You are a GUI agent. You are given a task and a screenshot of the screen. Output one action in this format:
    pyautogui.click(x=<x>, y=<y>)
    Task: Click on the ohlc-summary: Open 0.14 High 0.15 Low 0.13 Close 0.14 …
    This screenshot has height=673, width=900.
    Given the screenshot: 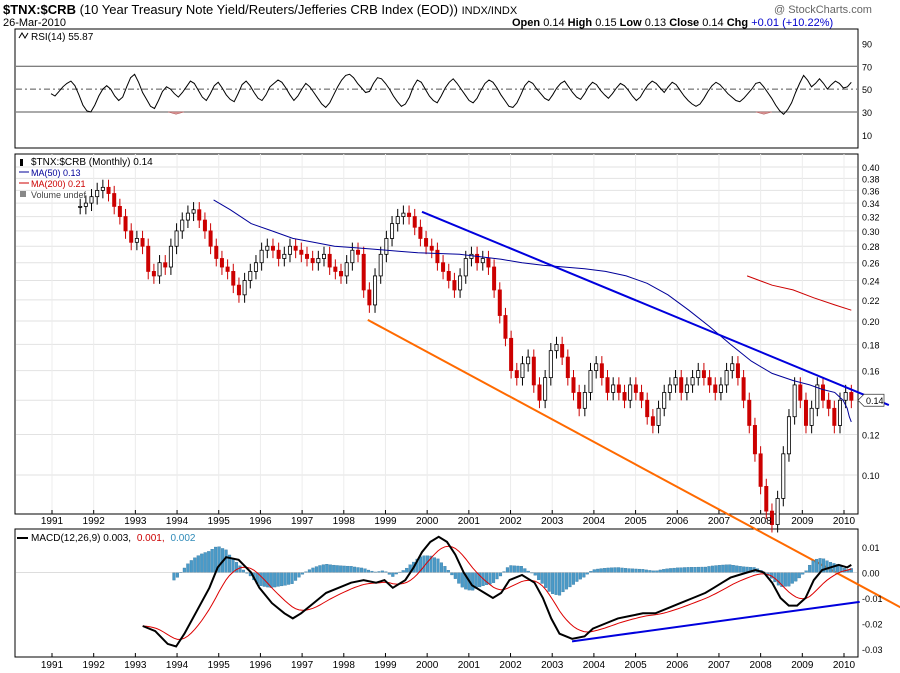 What is the action you would take?
    pyautogui.click(x=672, y=23)
    